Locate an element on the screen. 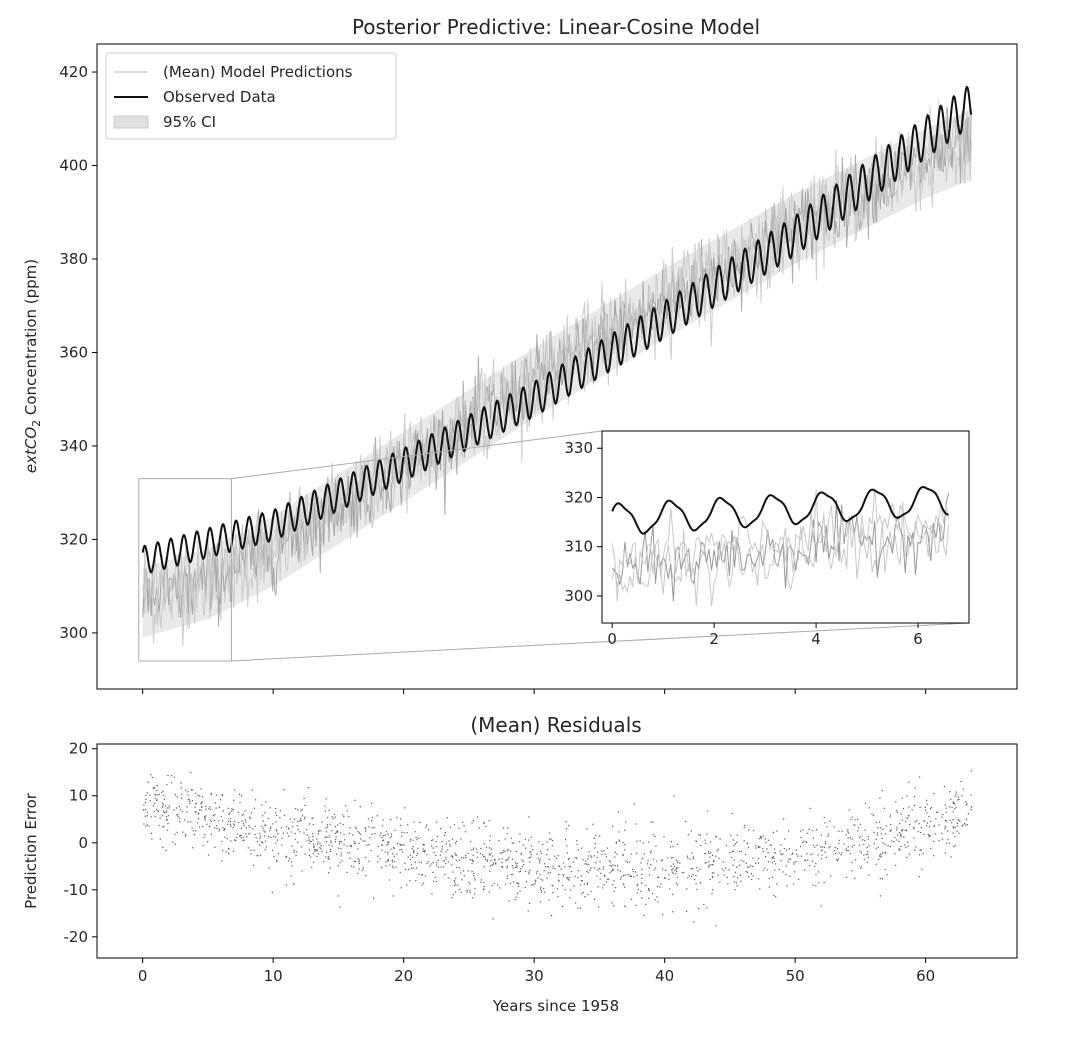 This screenshot has width=1068, height=1038. residuals-x-tick-label: 20 is located at coordinates (403, 976).